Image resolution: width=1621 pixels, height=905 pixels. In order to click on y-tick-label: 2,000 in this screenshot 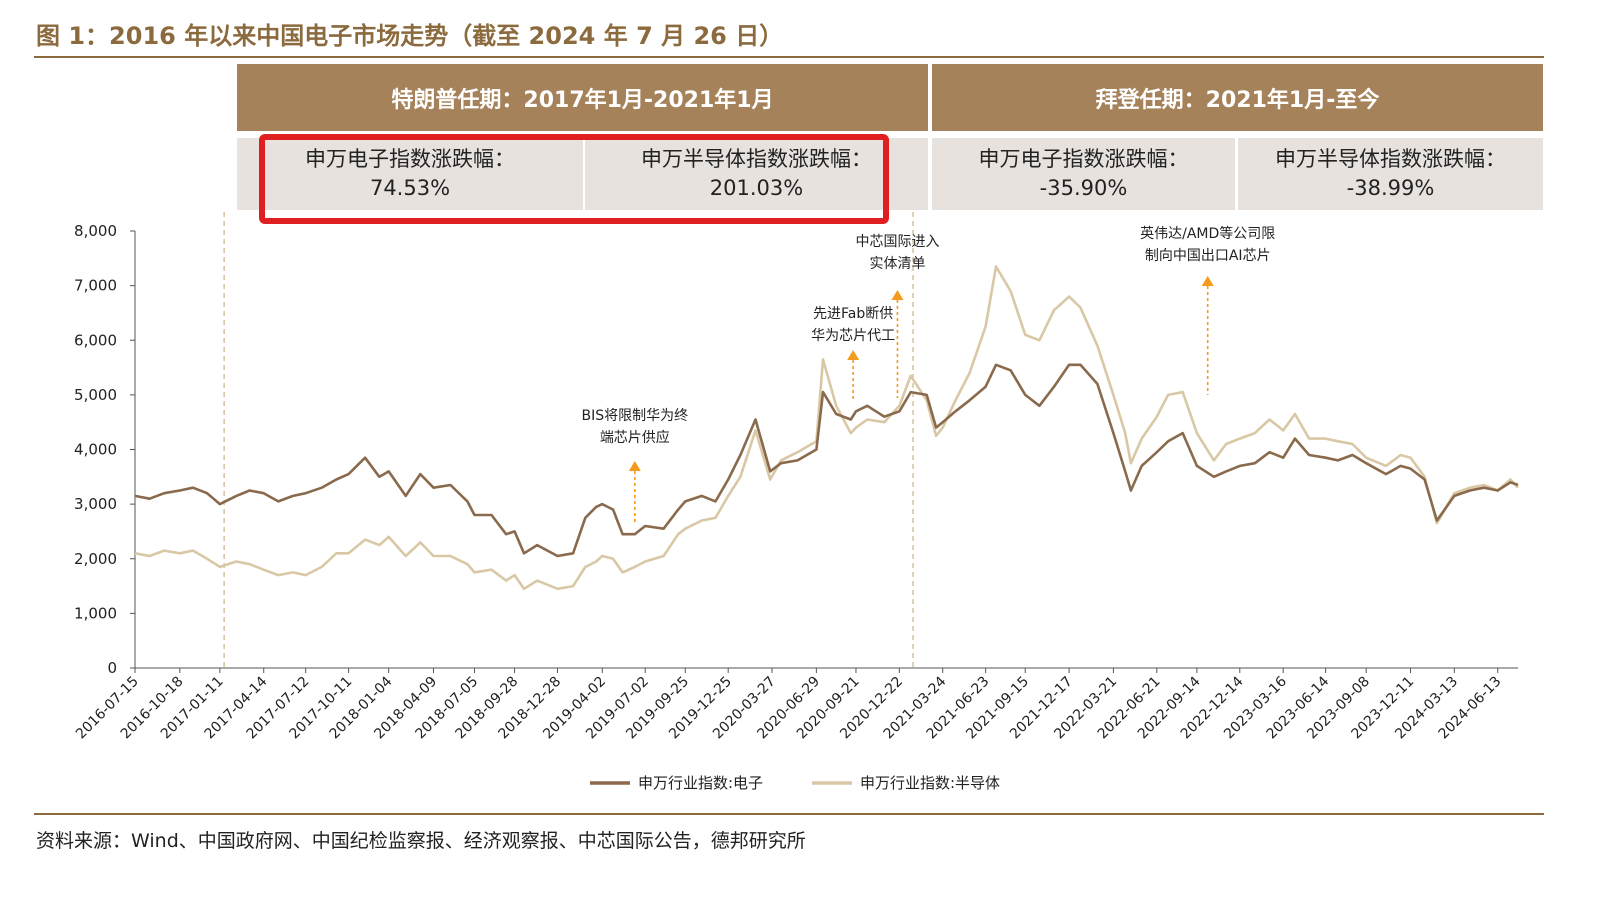, I will do `click(95, 559)`.